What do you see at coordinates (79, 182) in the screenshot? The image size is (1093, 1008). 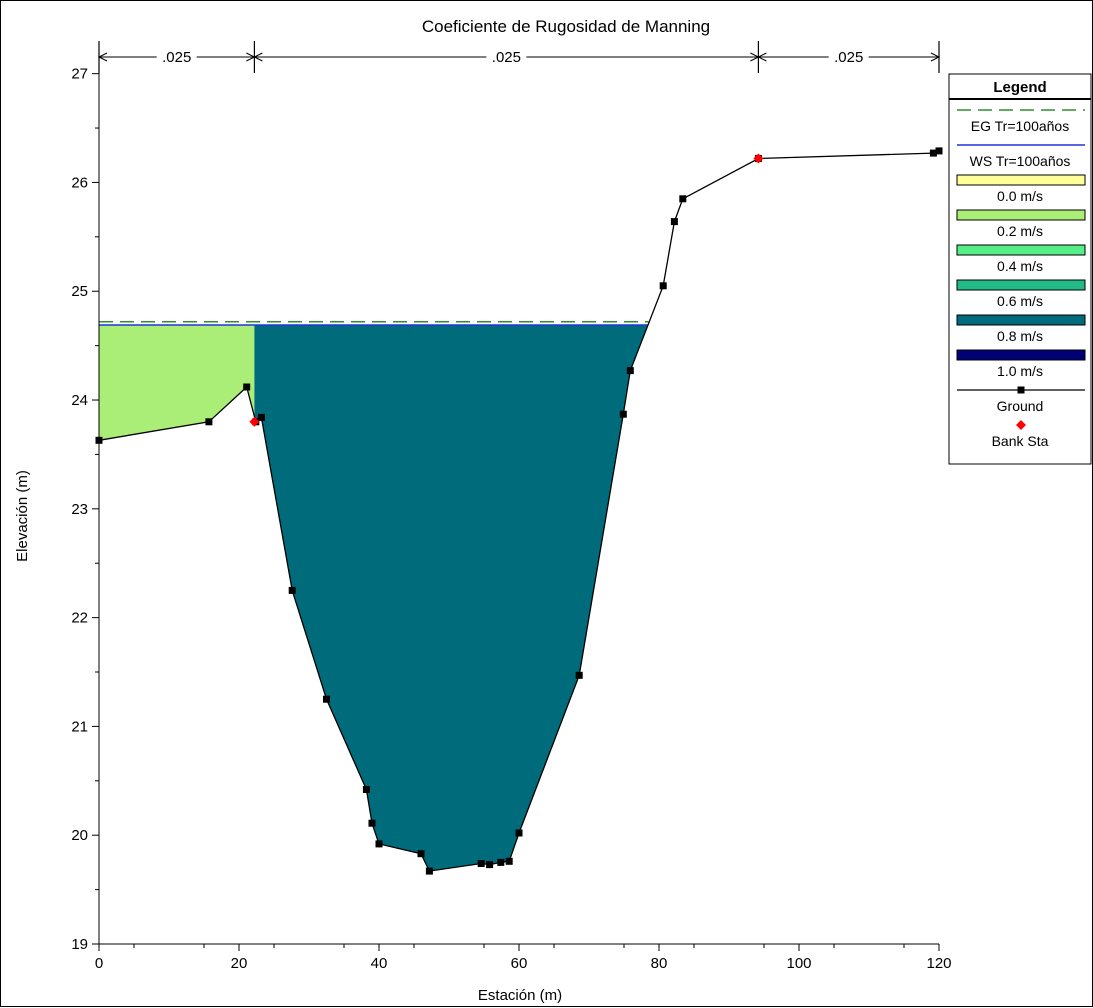 I see `y-tick-label: 26` at bounding box center [79, 182].